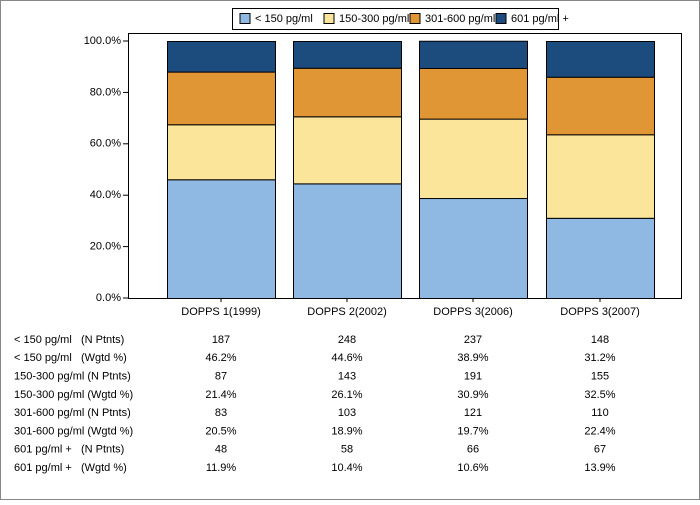 This screenshot has width=700, height=505. I want to click on table-row-label: 601 pg/ml + (N Ptnts), so click(69, 450).